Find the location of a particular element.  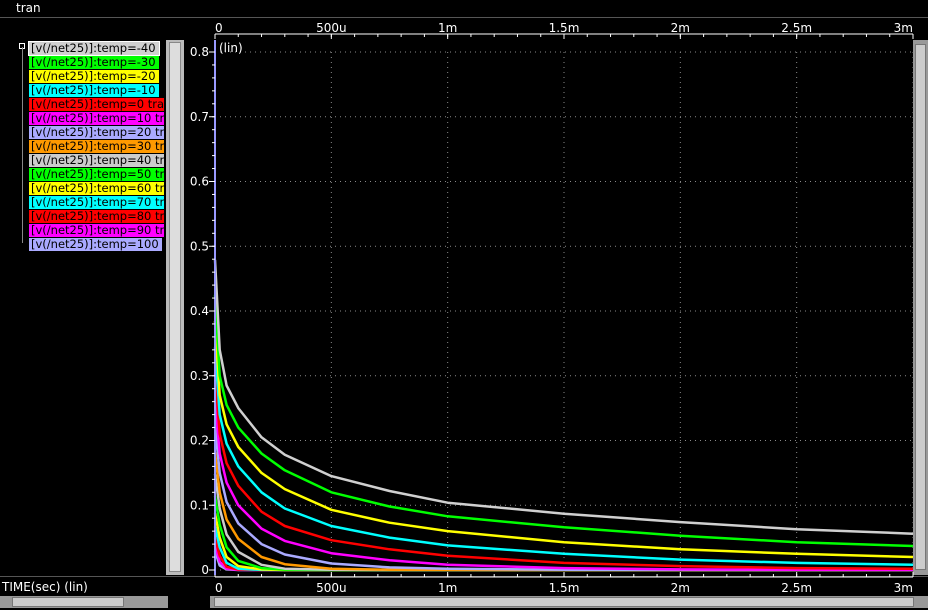

x-tick-label-top: 2.5m is located at coordinates (796, 28).